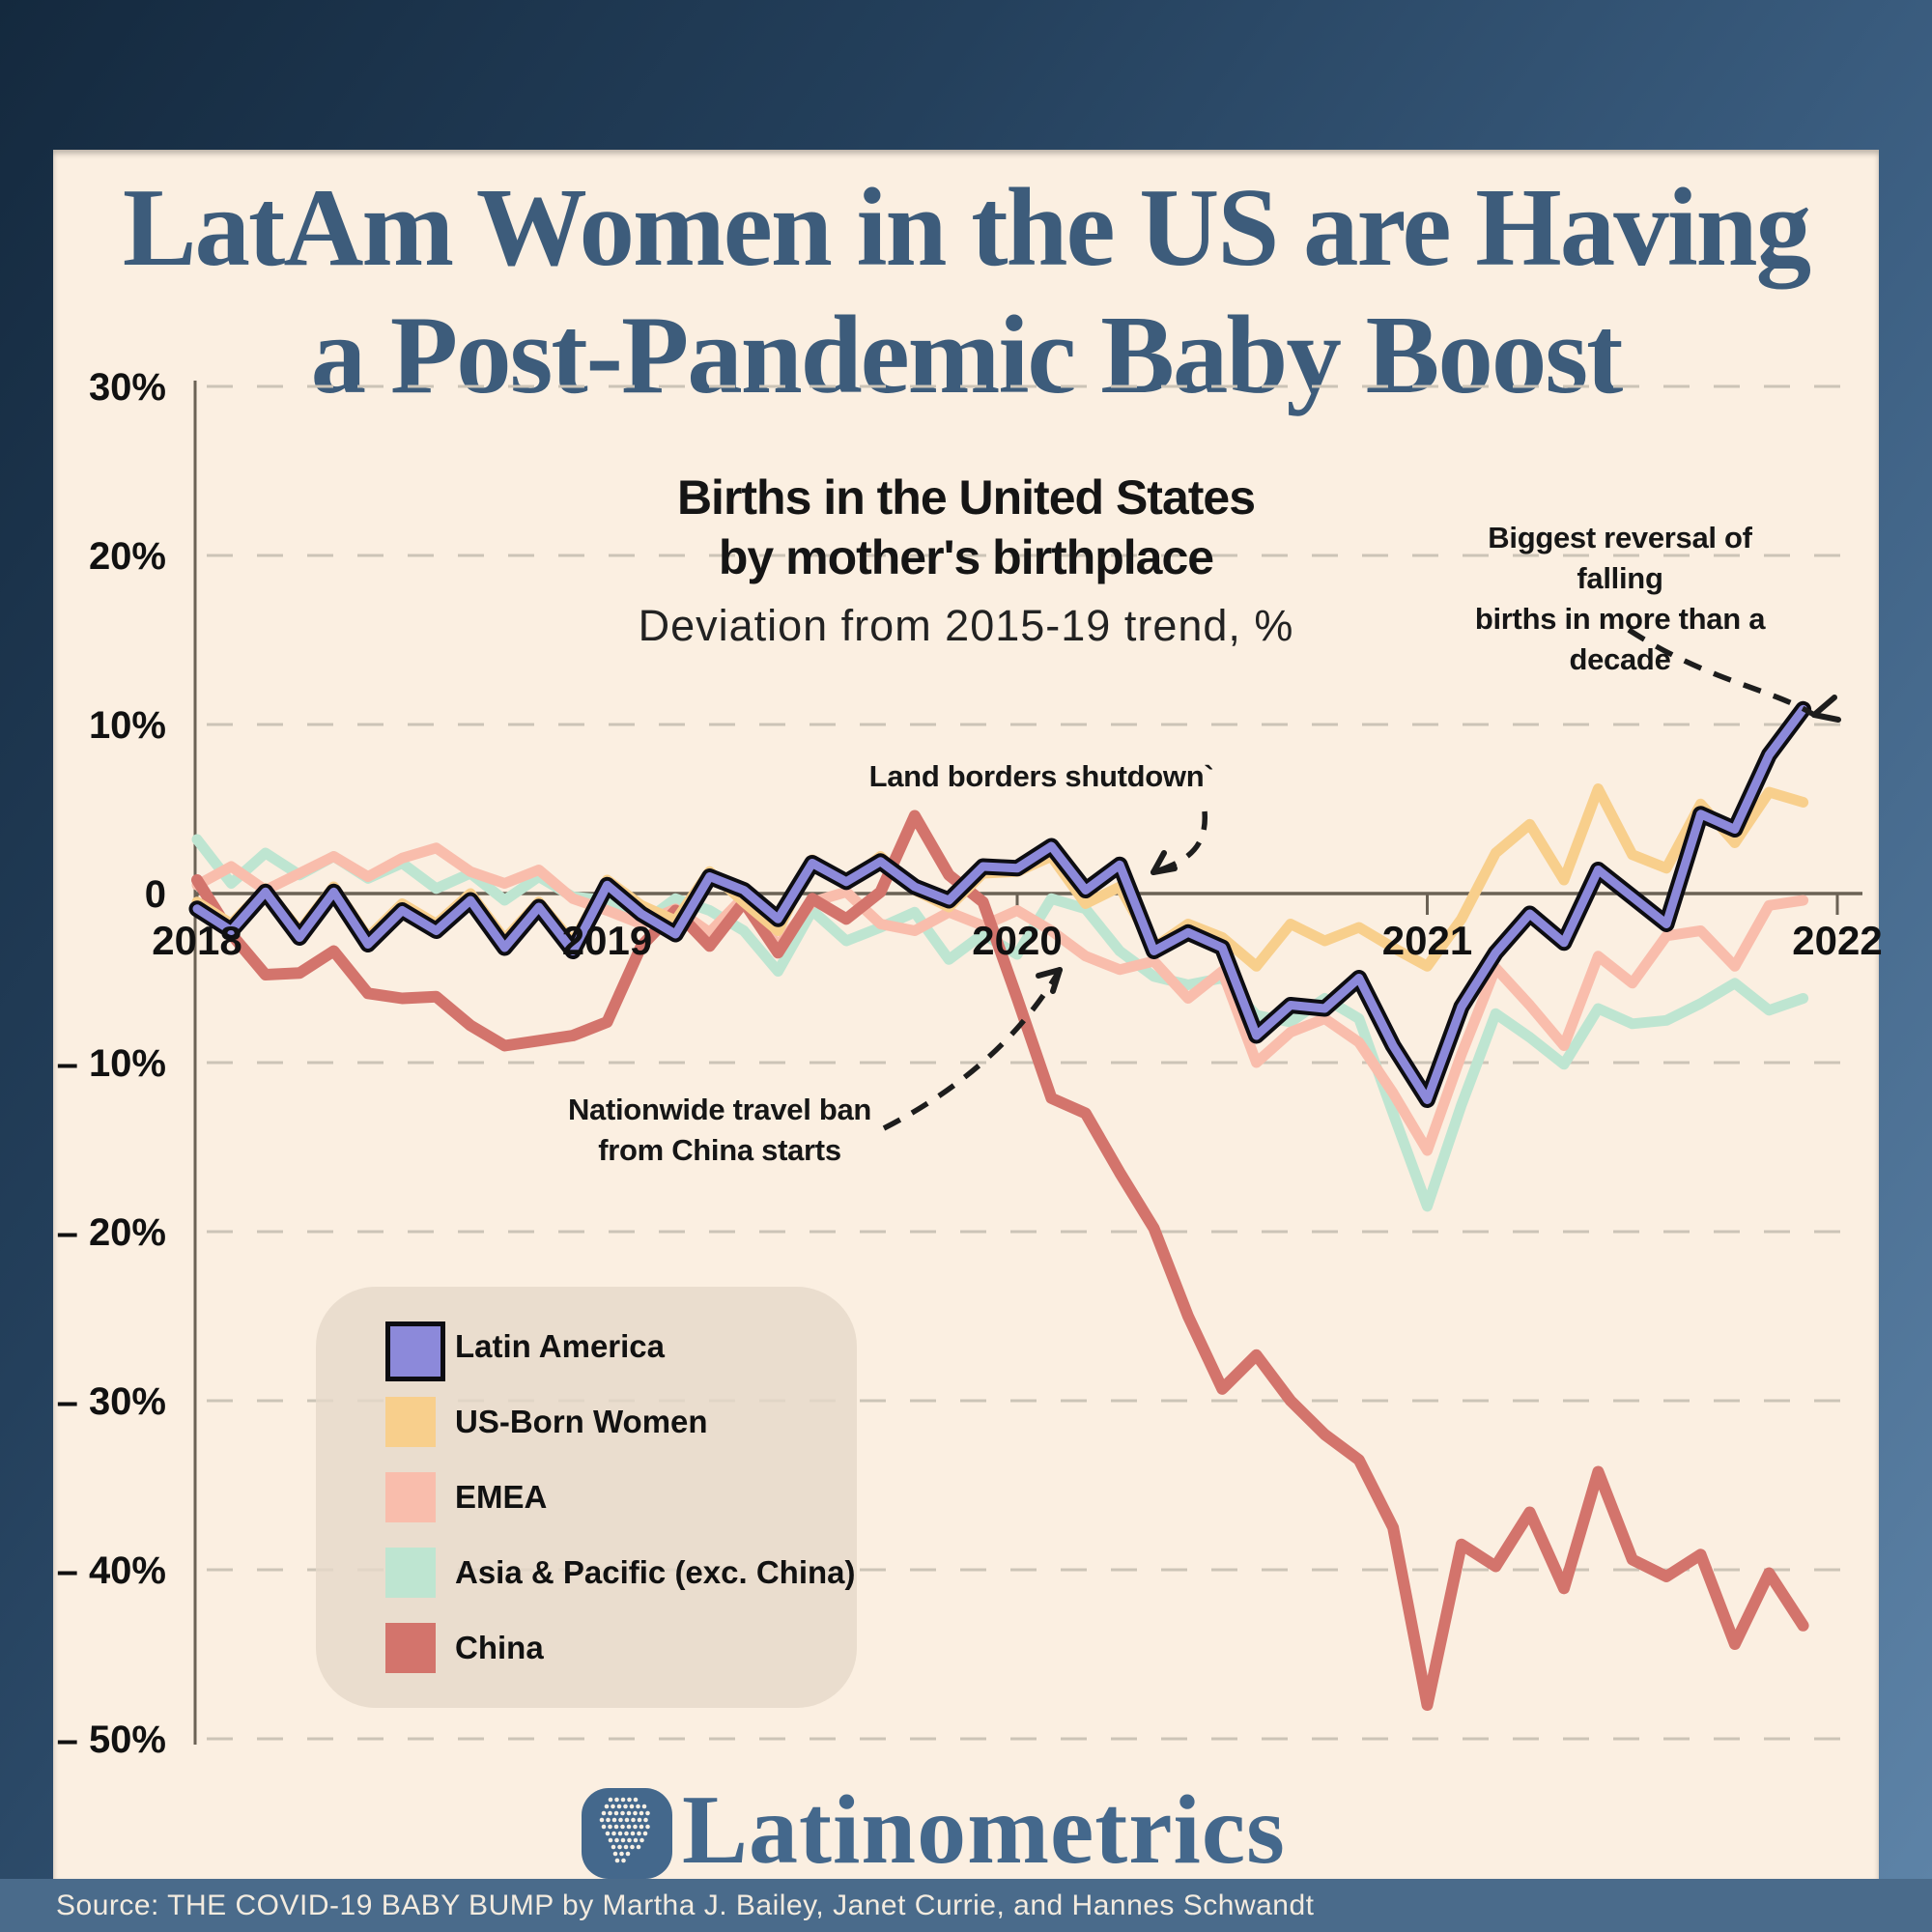 This screenshot has height=1932, width=1932. Describe the element at coordinates (1837, 940) in the screenshot. I see `svg-text: 2022` at that location.